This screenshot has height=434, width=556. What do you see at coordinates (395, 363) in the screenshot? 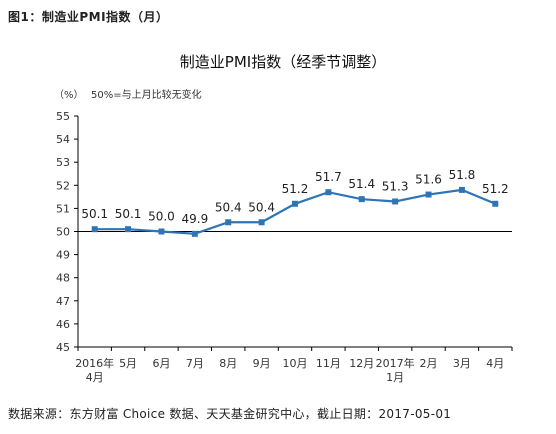
I see `x-tick-label: 2017年` at bounding box center [395, 363].